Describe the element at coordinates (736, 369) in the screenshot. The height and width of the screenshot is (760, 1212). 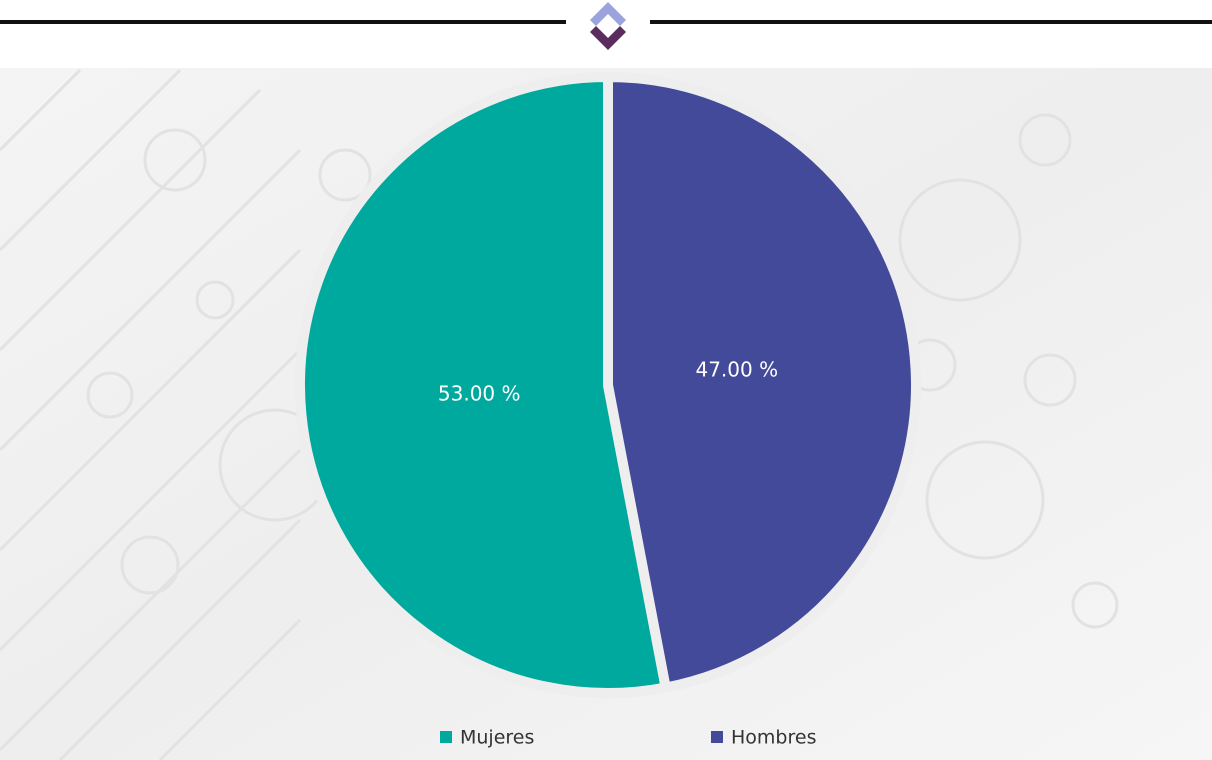
I see `value-label: 47.00 %` at that location.